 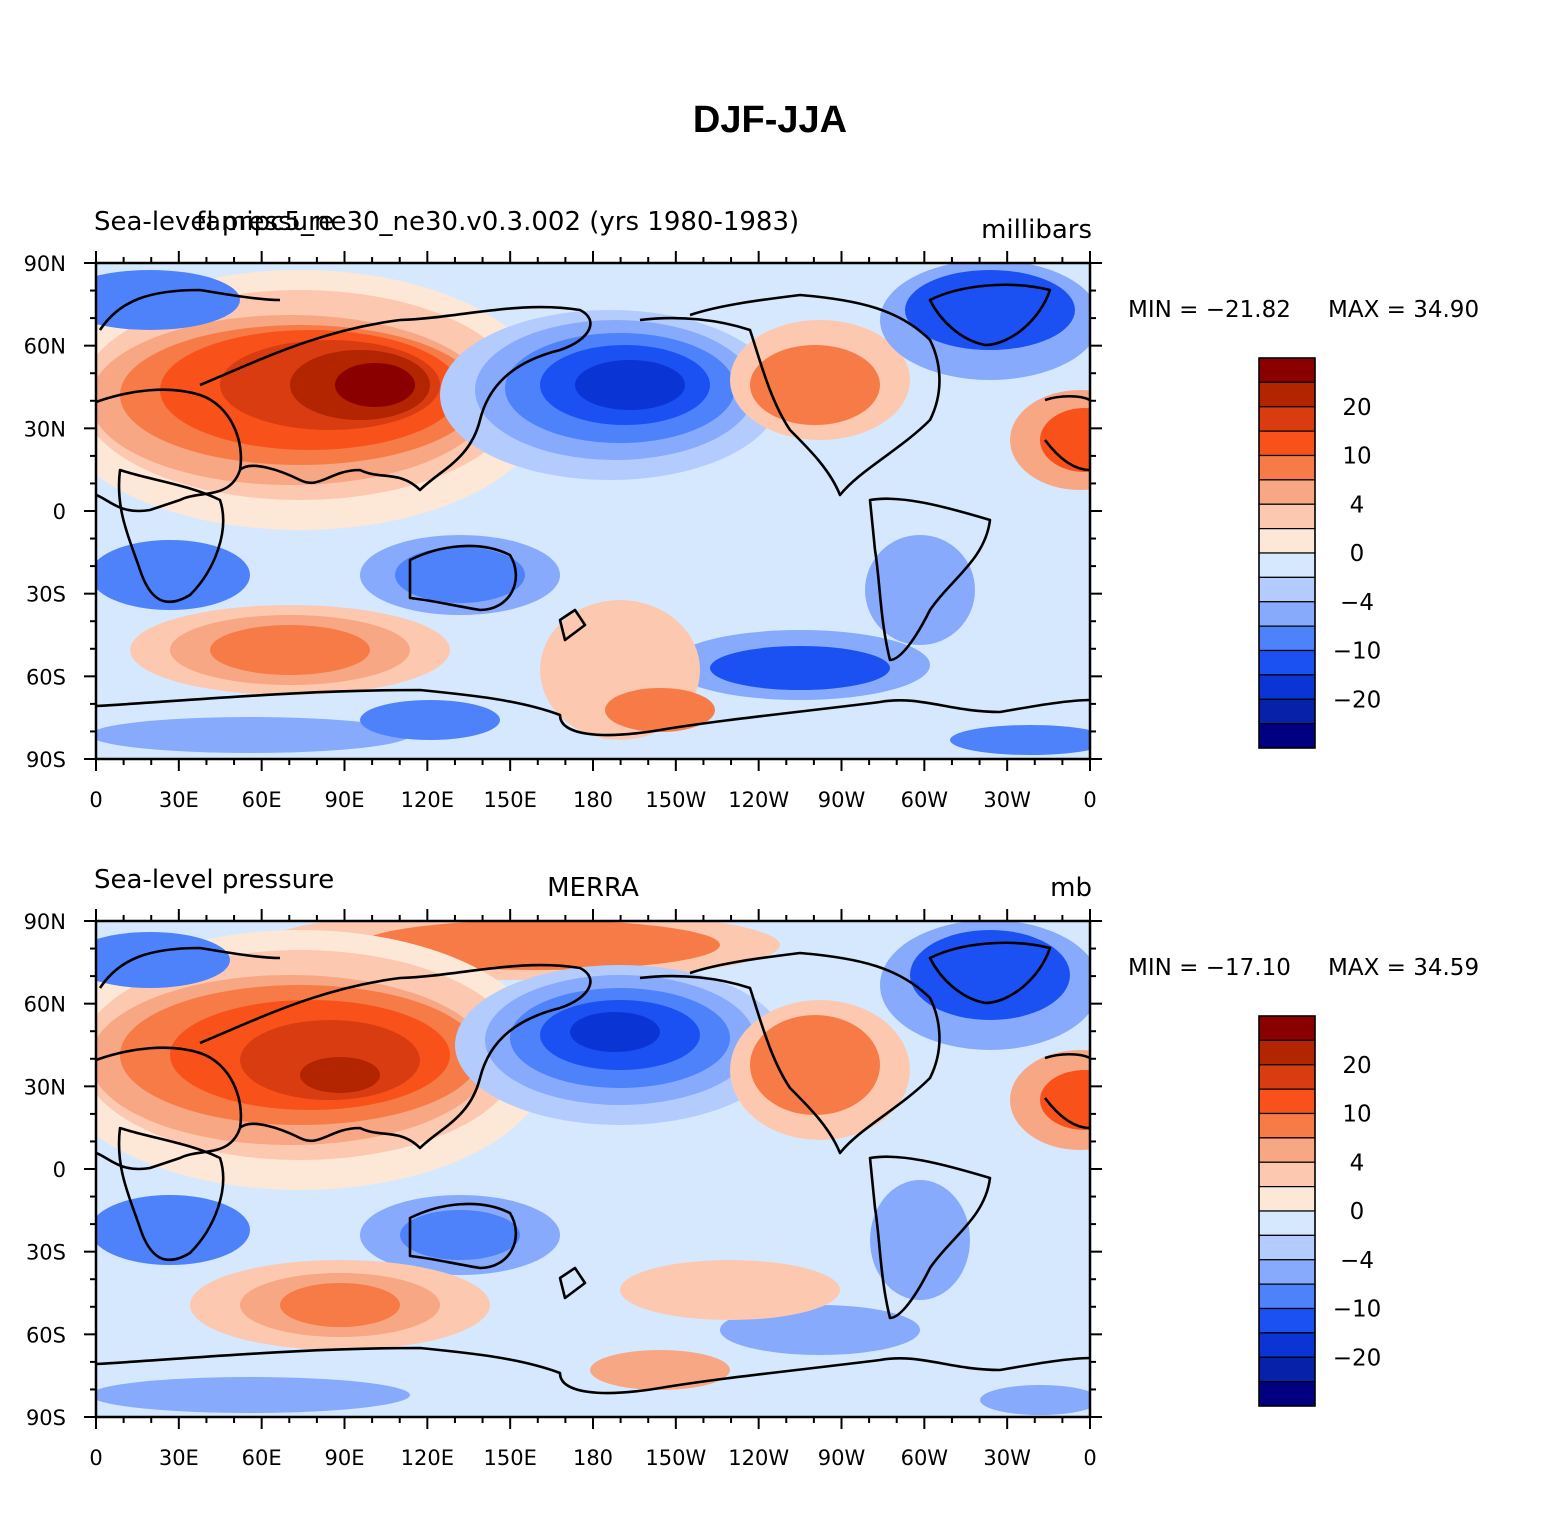 What do you see at coordinates (45, 264) in the screenshot?
I see `y-tick-label: 90N` at bounding box center [45, 264].